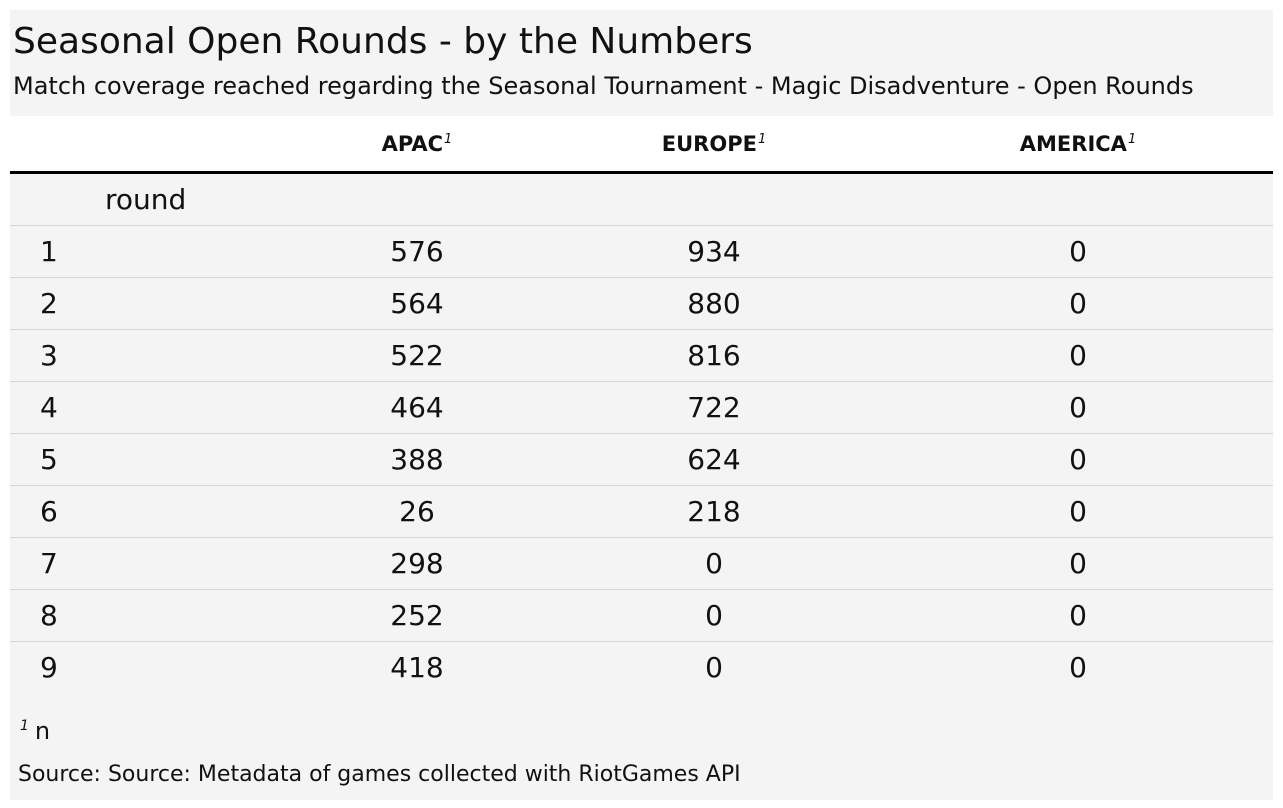 This screenshot has height=808, width=1283. Describe the element at coordinates (714, 407) in the screenshot. I see `europe-cell: 722` at that location.